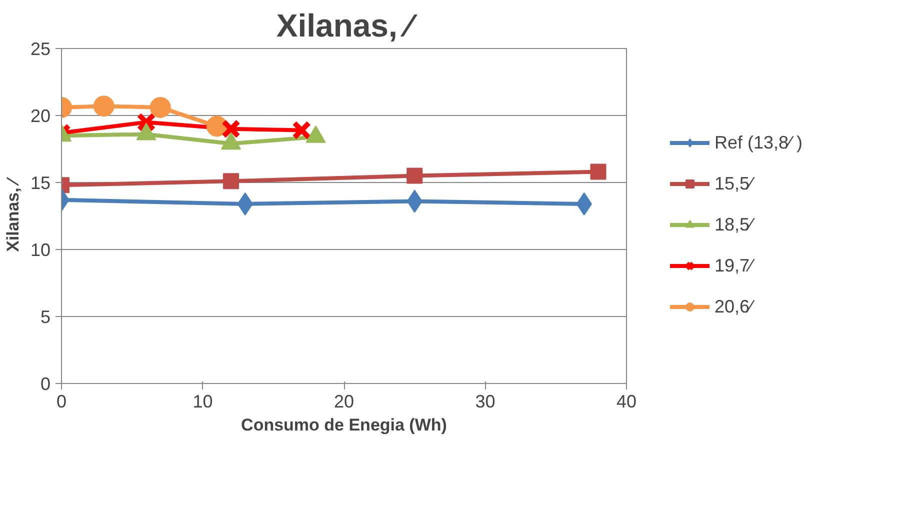  Describe the element at coordinates (40, 116) in the screenshot. I see `y-tick-label: 20` at that location.